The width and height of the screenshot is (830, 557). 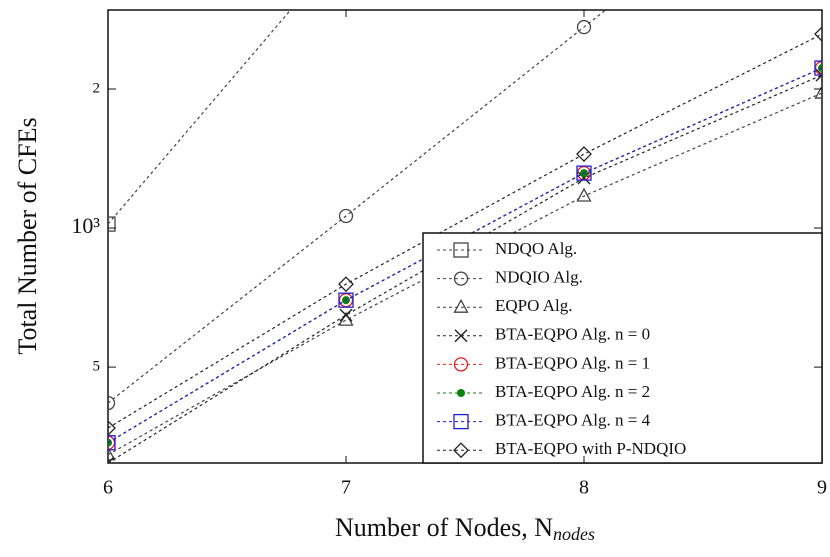 I want to click on series-line, so click(x=200, y=117).